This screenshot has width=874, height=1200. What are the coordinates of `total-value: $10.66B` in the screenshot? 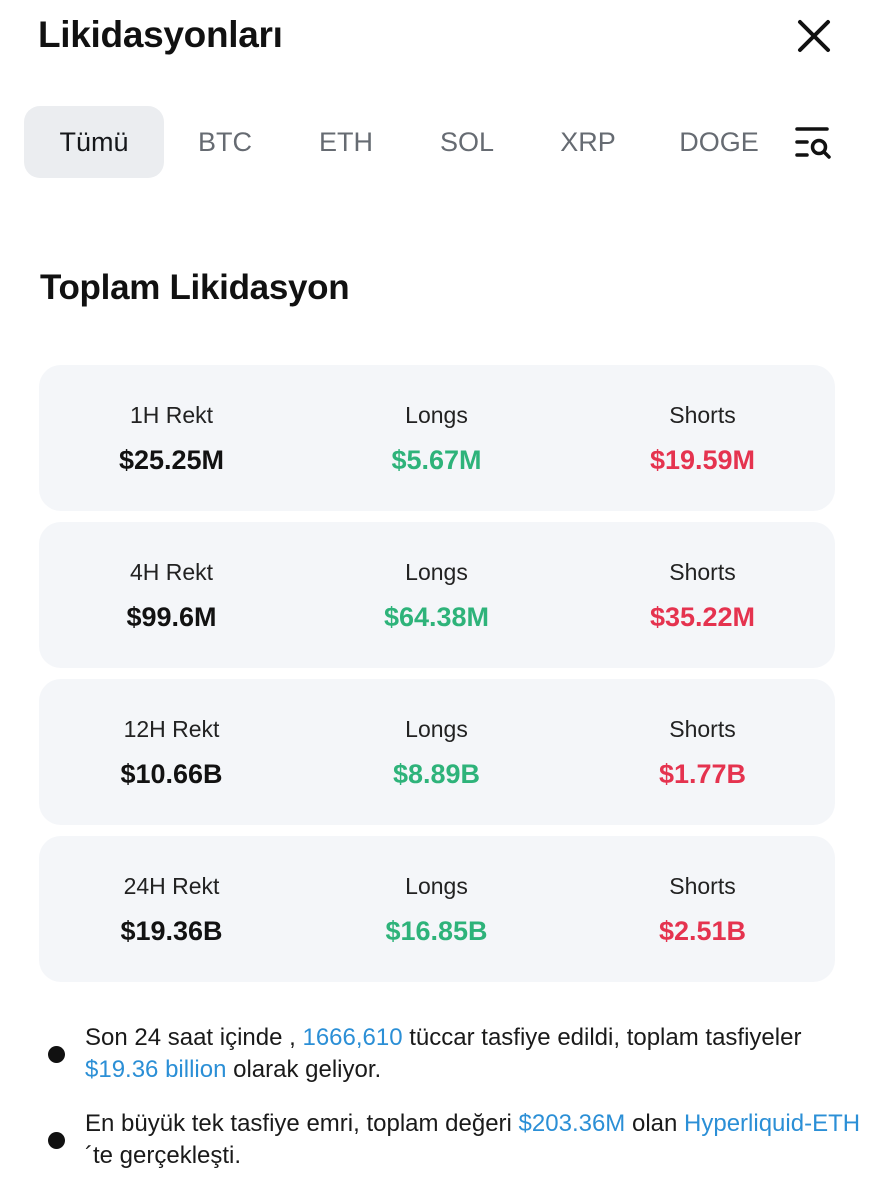 It's located at (171, 774).